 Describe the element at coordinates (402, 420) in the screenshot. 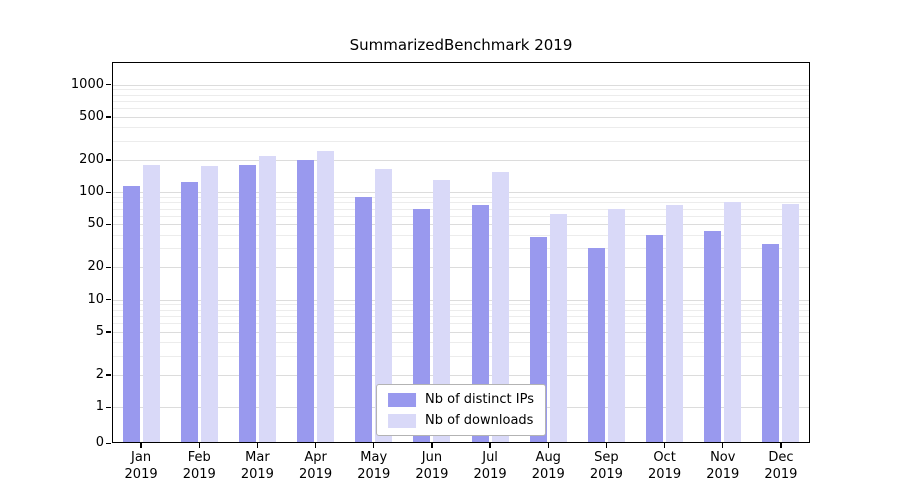

I see `legend-swatch-downloads` at that location.